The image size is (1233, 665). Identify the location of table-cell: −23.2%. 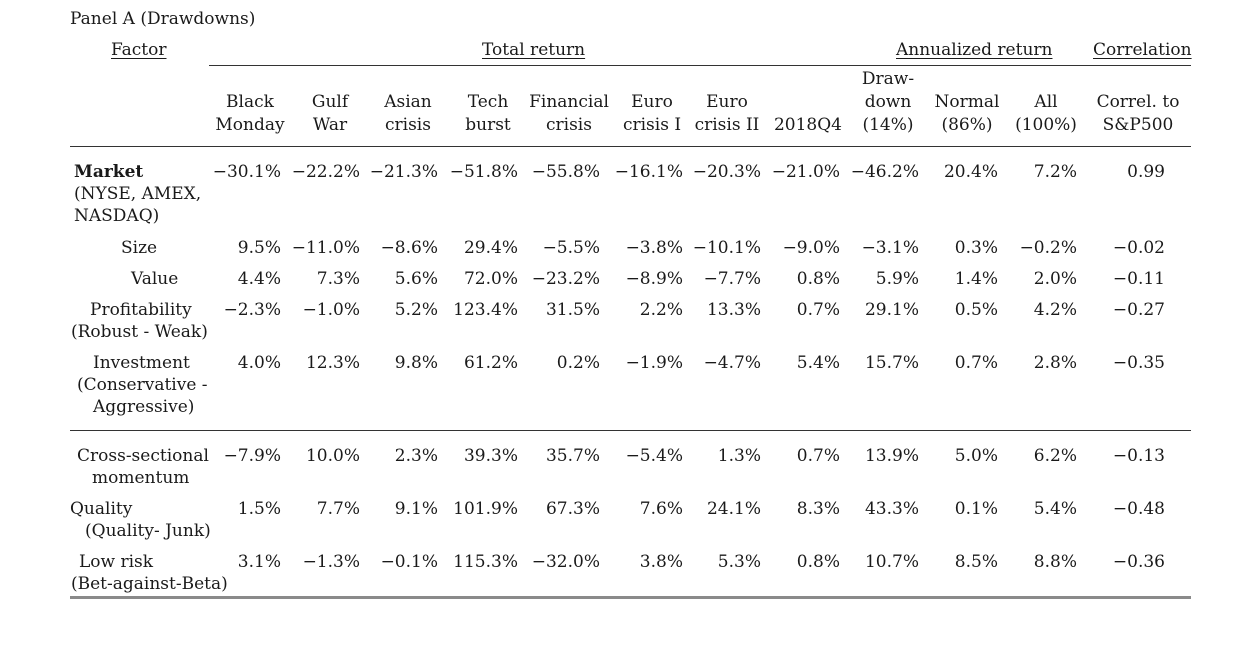
(565, 279).